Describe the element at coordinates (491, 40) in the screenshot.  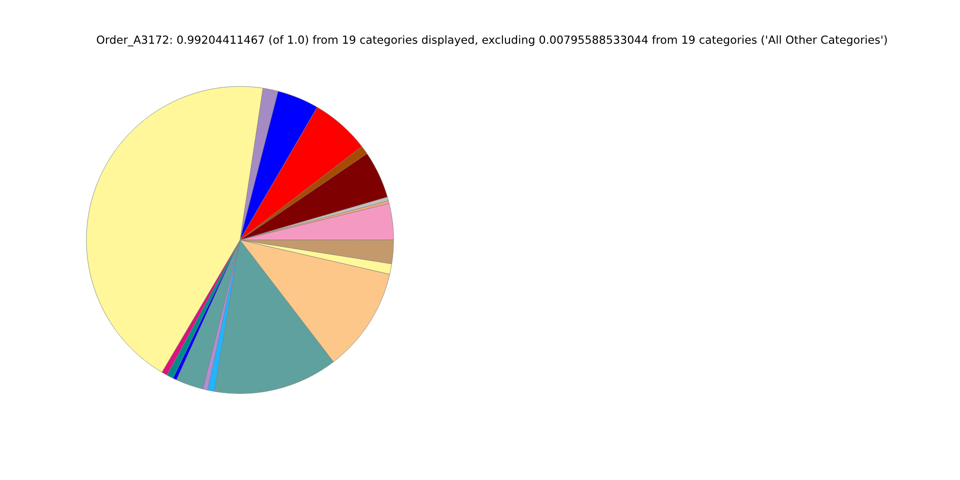
I see `text: Order_A3172: 0.99204411467 (of 1.0) from 19 categories displayed, excluding 0.00795588533044 from 19 categories ('All Other Categories')` at that location.